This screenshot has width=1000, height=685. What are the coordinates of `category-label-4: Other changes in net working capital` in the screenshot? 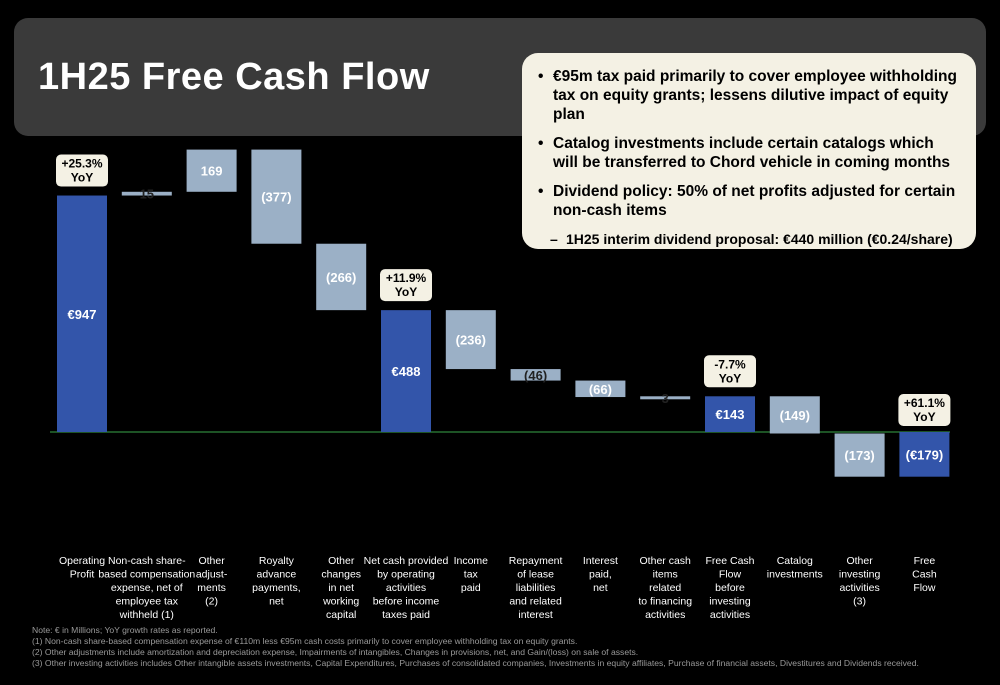 It's located at (341, 588).